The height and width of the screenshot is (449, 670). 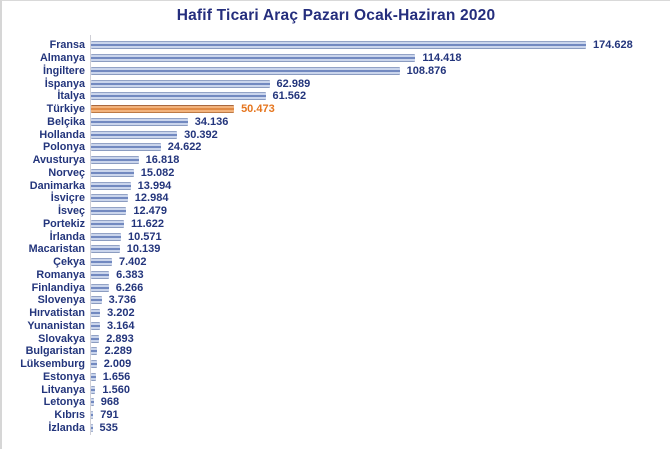 I want to click on bar-track: 10.139, so click(x=377, y=249).